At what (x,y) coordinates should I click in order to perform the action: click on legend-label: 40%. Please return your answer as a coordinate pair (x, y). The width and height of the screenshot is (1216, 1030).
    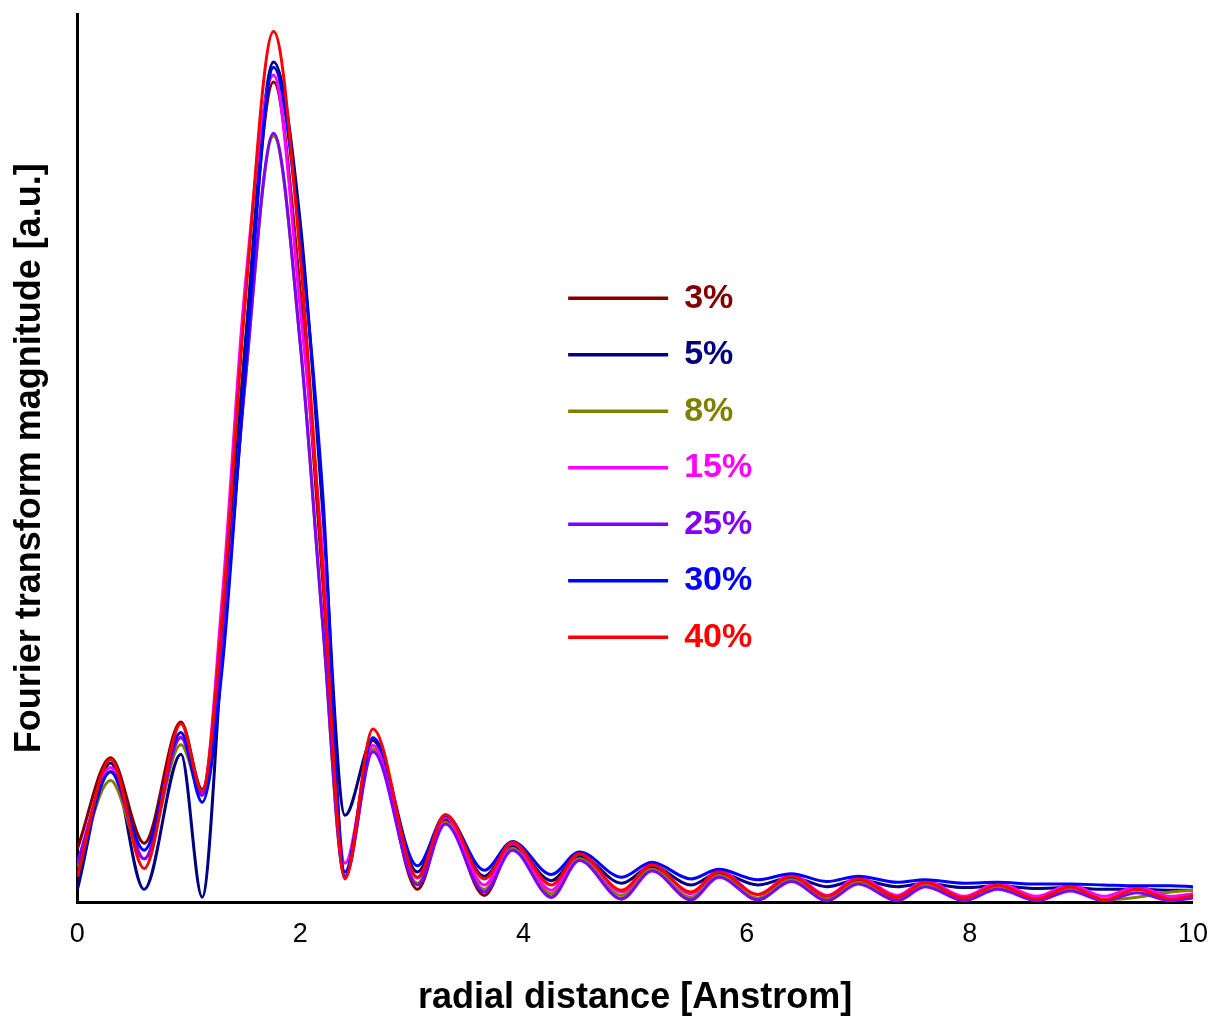
    Looking at the image, I should click on (718, 634).